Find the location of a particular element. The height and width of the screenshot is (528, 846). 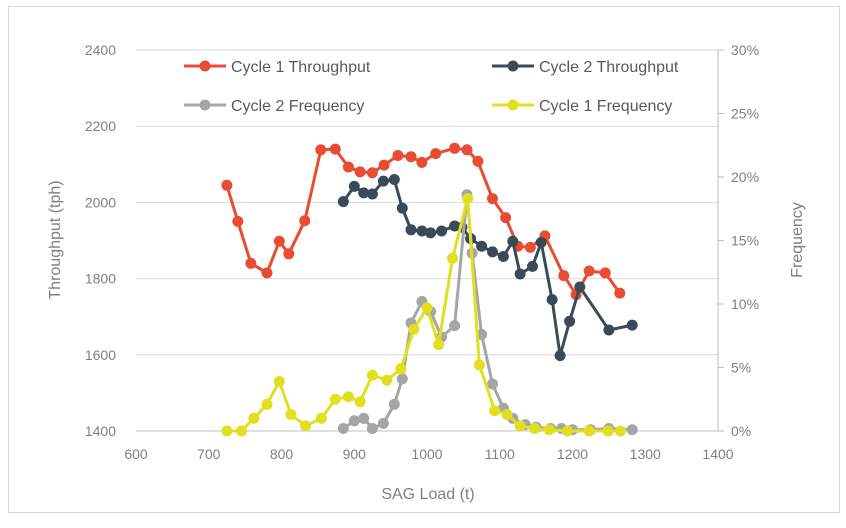

x-tick-label: 1100 is located at coordinates (500, 454).